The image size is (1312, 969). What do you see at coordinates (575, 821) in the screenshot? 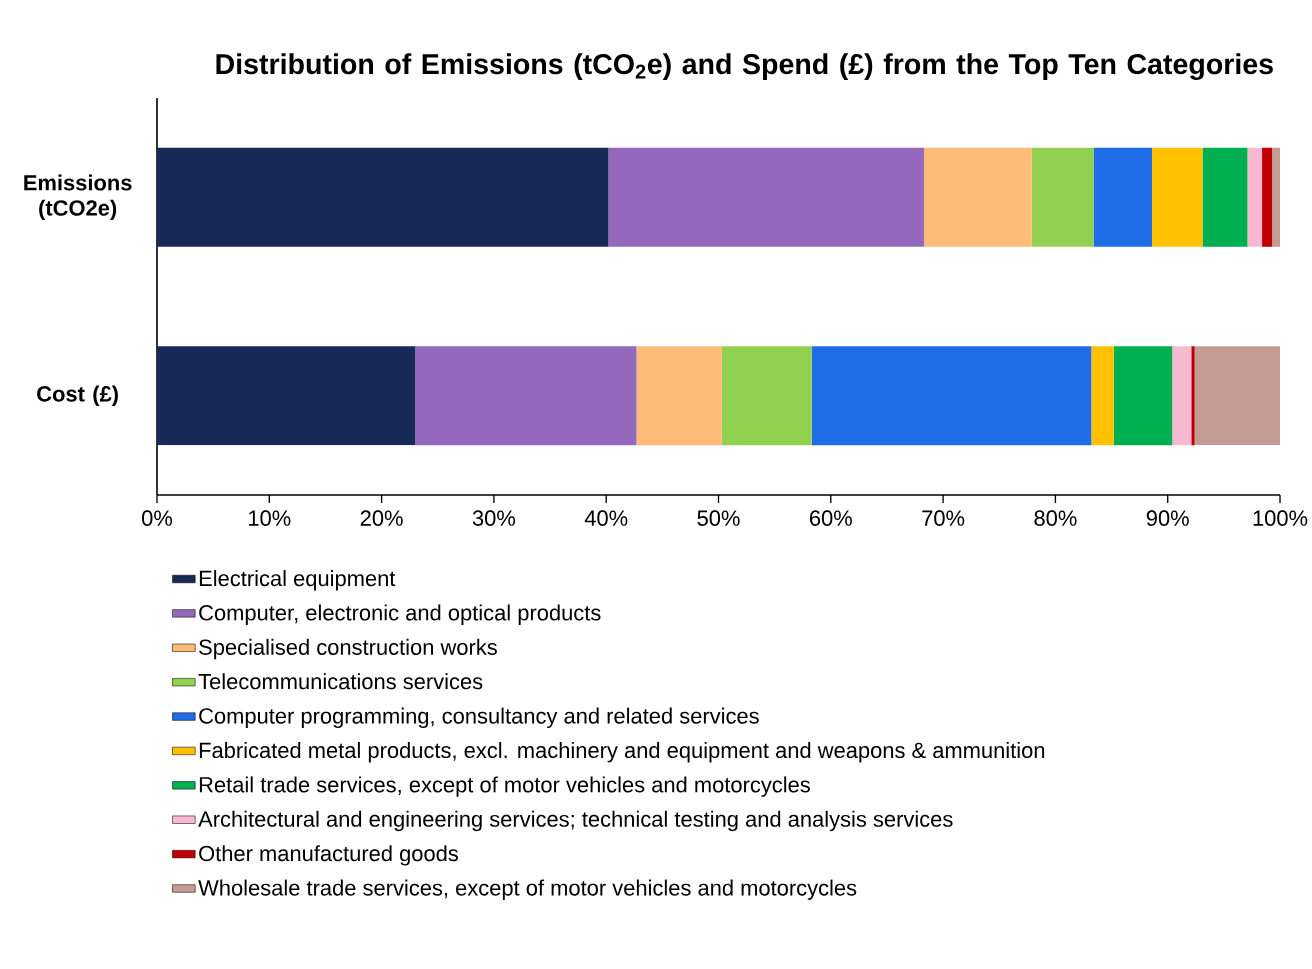
I see `legend-label: Architectural and engineering services; technical testing and analysis services` at bounding box center [575, 821].